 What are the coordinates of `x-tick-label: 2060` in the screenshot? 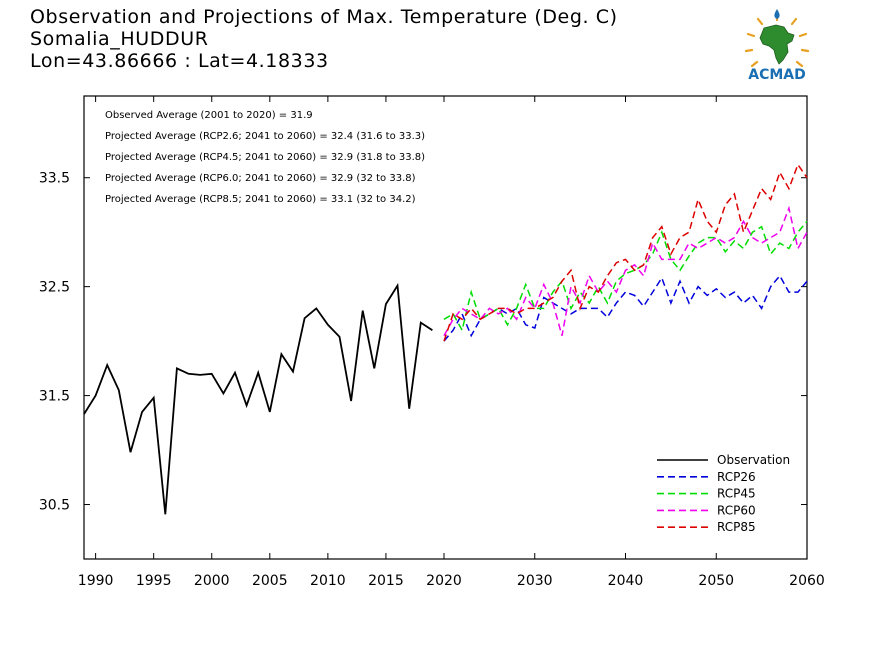 It's located at (807, 581).